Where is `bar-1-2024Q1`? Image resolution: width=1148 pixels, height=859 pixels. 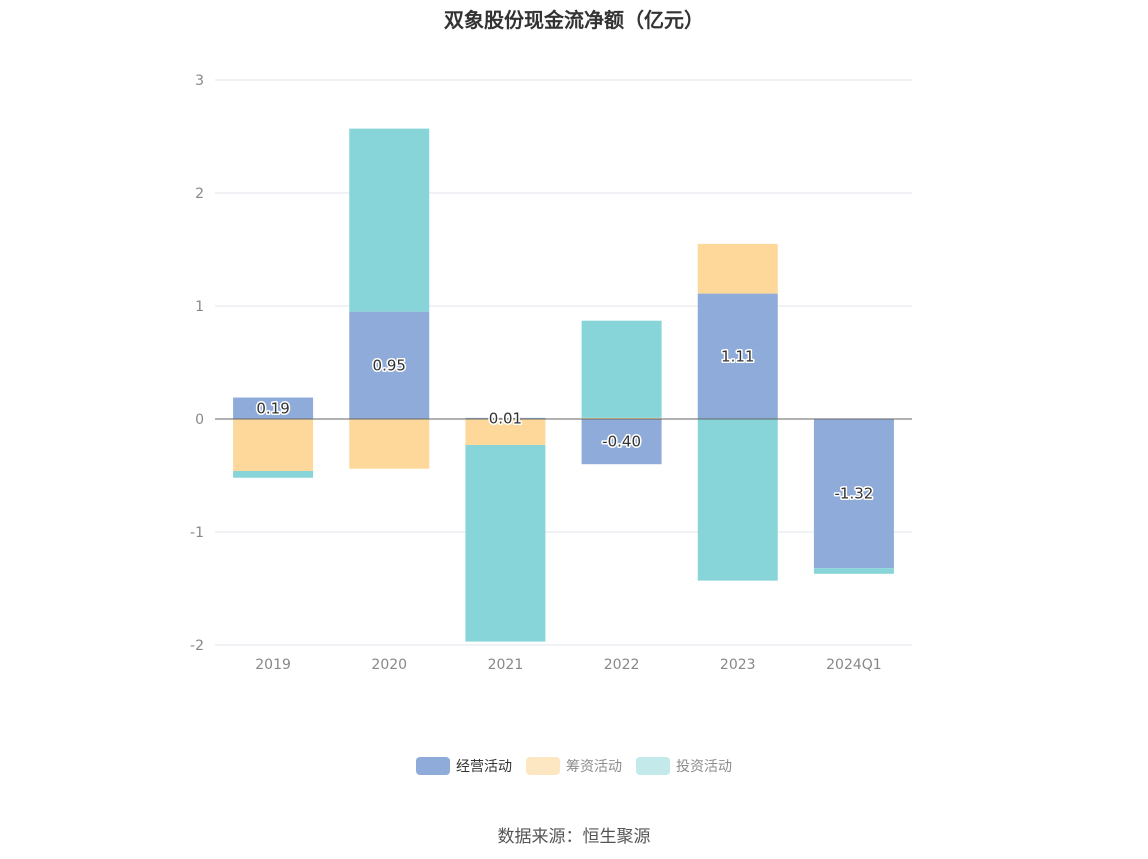
bar-1-2024Q1 is located at coordinates (853, 494).